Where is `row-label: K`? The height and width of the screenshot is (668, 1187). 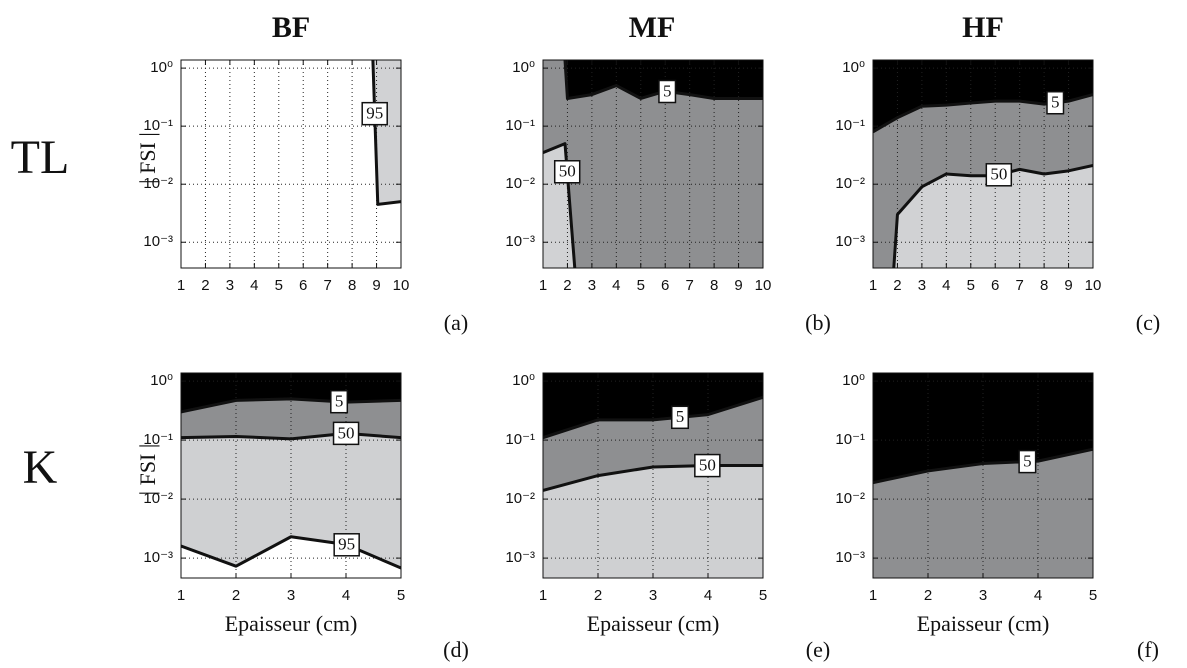 row-label: K is located at coordinates (40, 467).